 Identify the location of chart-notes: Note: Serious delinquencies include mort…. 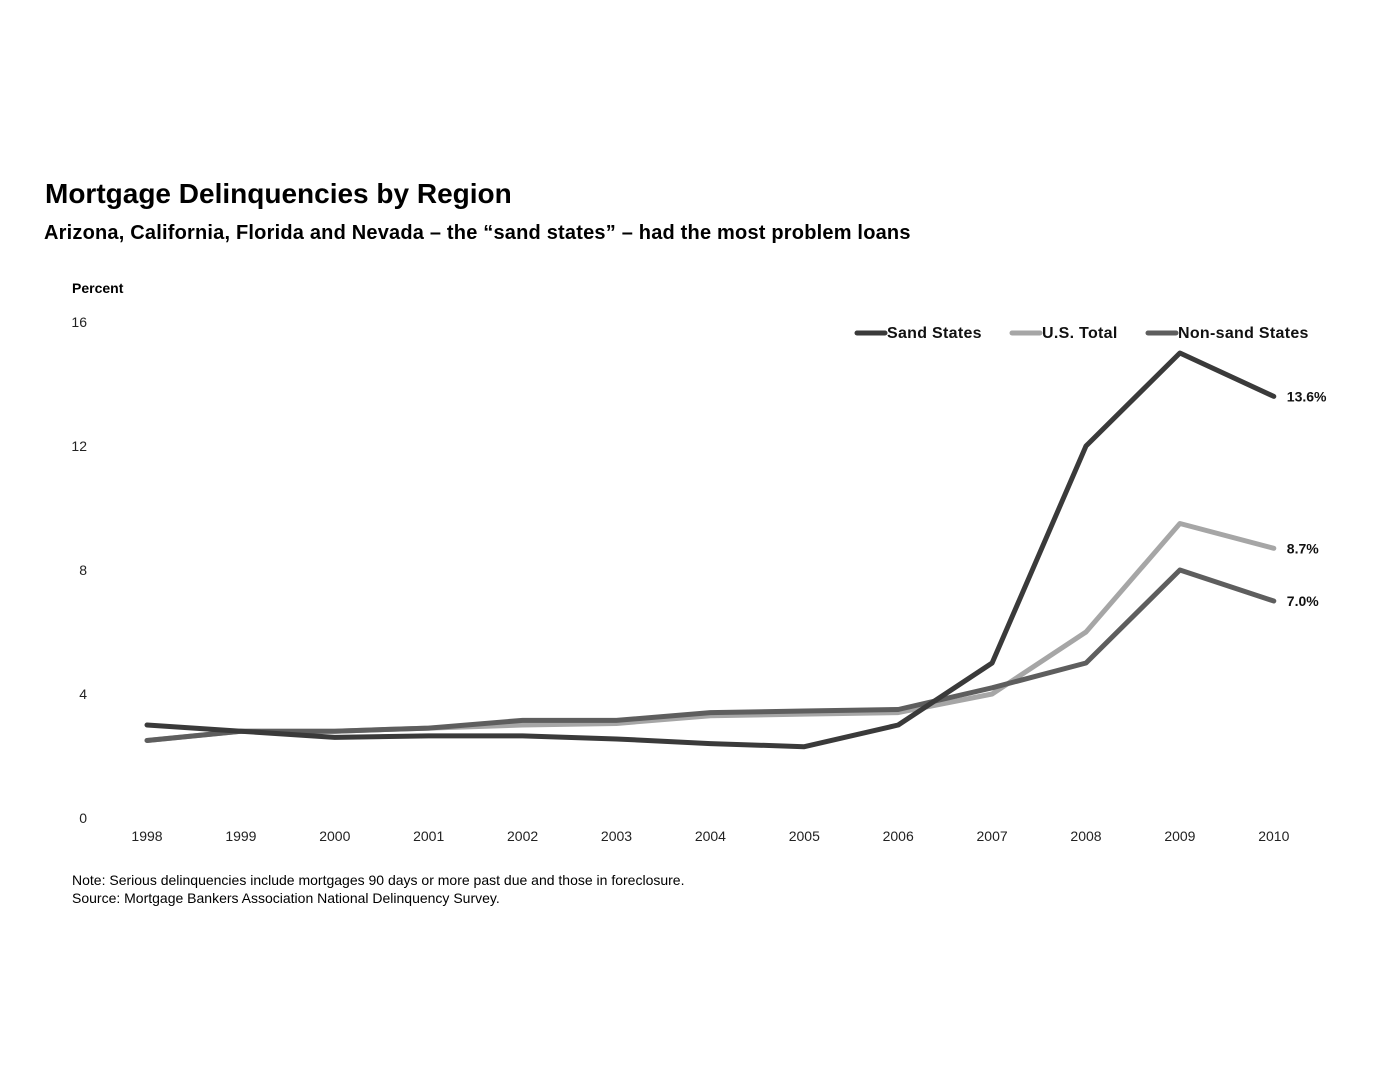
(378, 889).